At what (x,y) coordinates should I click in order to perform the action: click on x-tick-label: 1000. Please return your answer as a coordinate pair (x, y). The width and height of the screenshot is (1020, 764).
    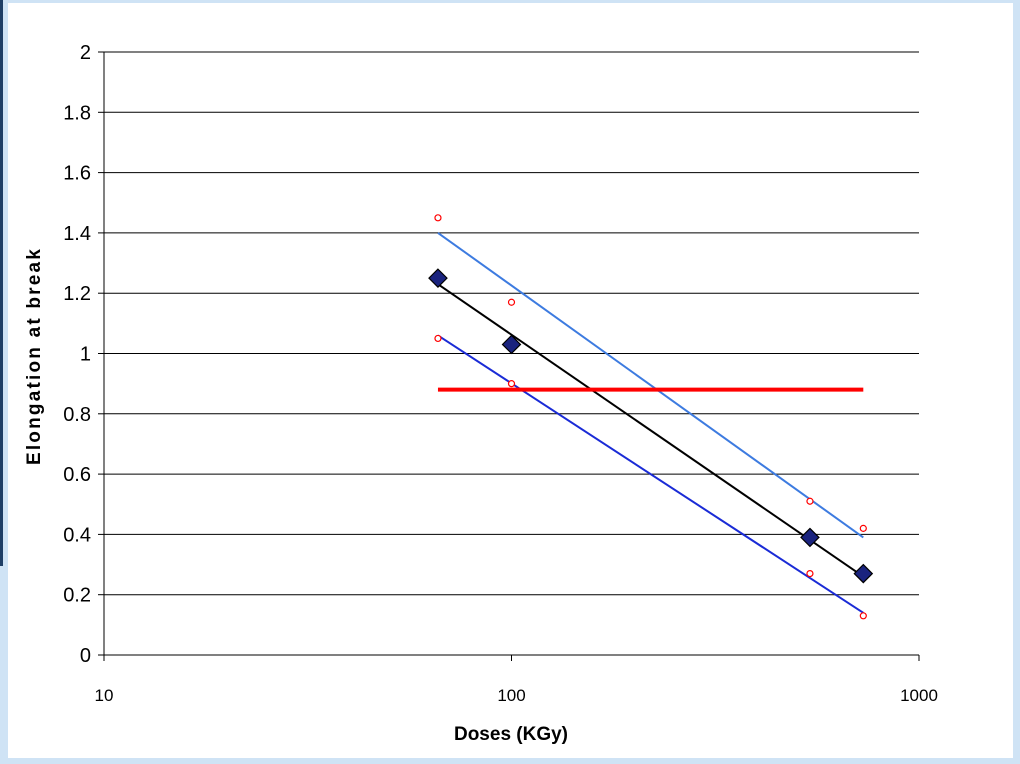
    Looking at the image, I should click on (919, 695).